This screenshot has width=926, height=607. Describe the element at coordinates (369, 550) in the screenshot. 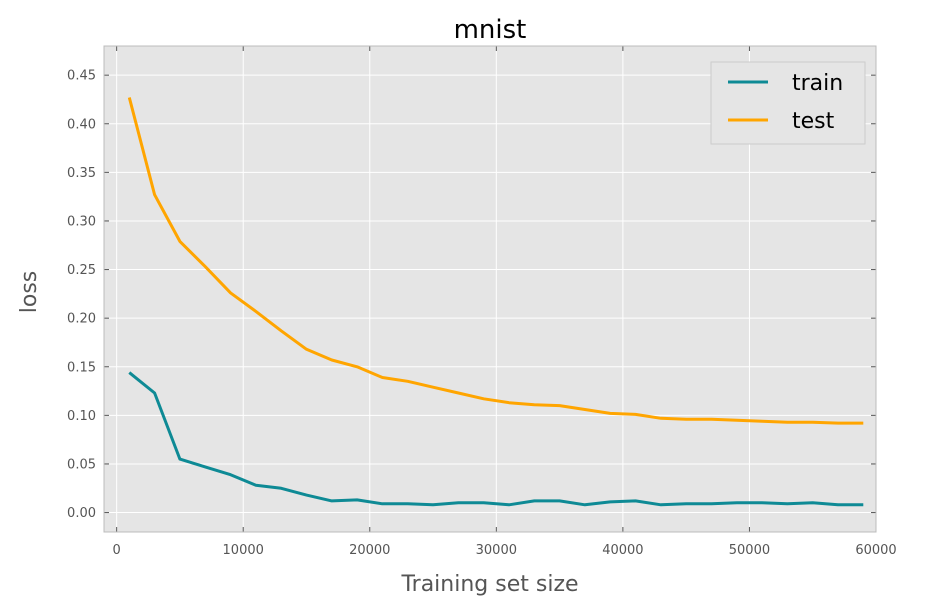

I see `x-tick-label: 20000` at that location.